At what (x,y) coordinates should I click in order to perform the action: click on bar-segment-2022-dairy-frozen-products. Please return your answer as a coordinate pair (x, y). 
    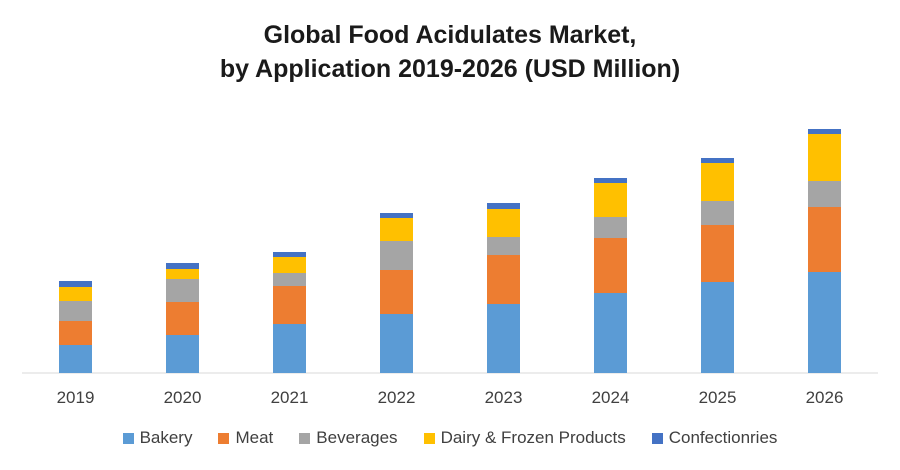
    Looking at the image, I should click on (396, 229).